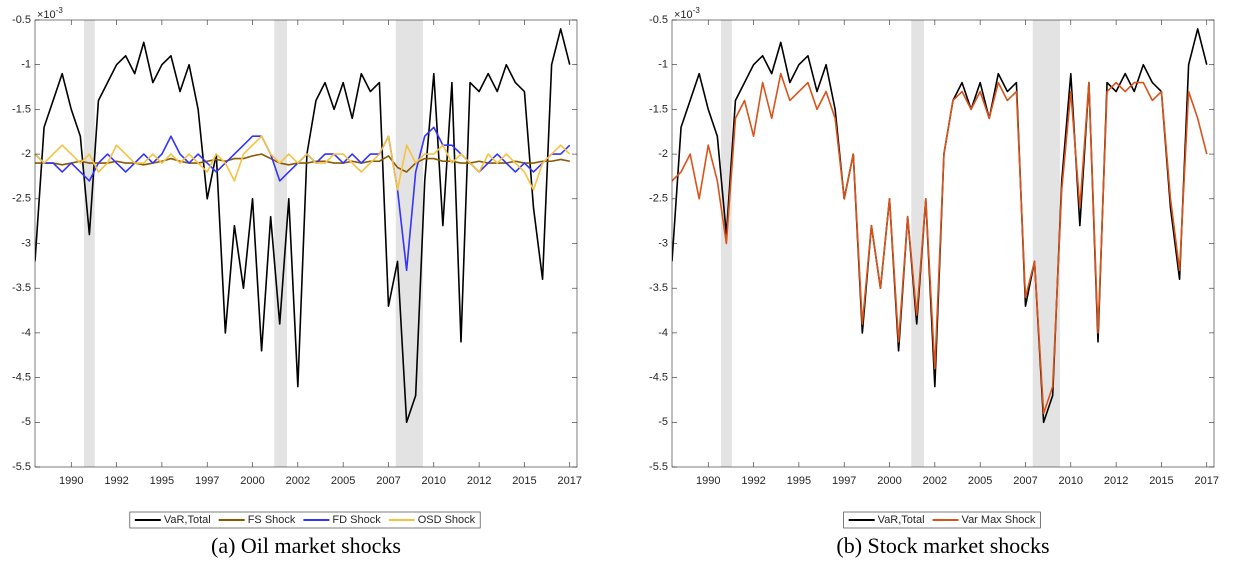 The image size is (1235, 565). What do you see at coordinates (942, 520) in the screenshot?
I see `legend: VaR,Total Var Max Shock` at bounding box center [942, 520].